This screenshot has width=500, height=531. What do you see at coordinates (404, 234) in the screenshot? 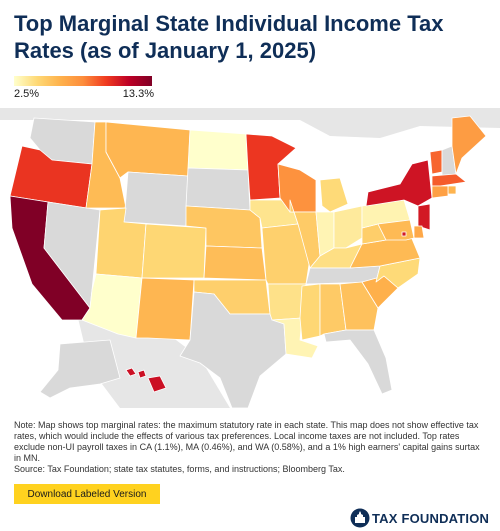
I see `state-DC` at bounding box center [404, 234].